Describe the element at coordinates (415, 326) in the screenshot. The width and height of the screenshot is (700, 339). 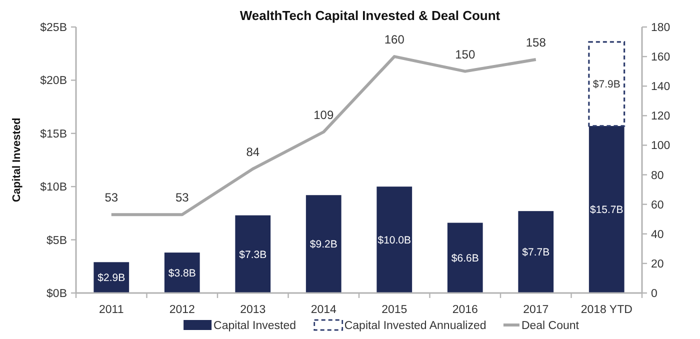
I see `legend-label: Capital Invested Annualized` at that location.